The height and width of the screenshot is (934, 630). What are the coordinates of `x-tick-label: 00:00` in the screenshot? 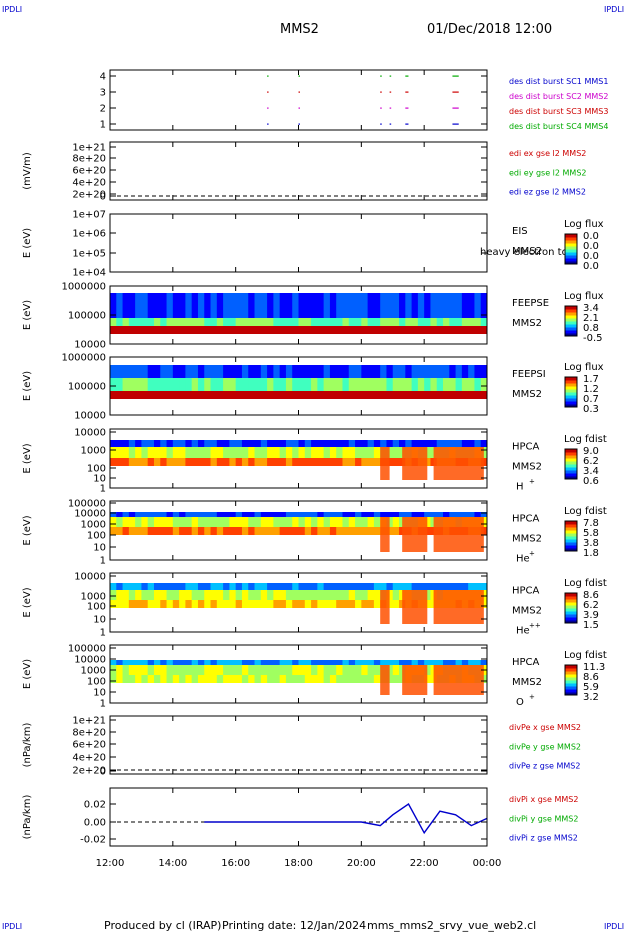 It's located at (487, 863).